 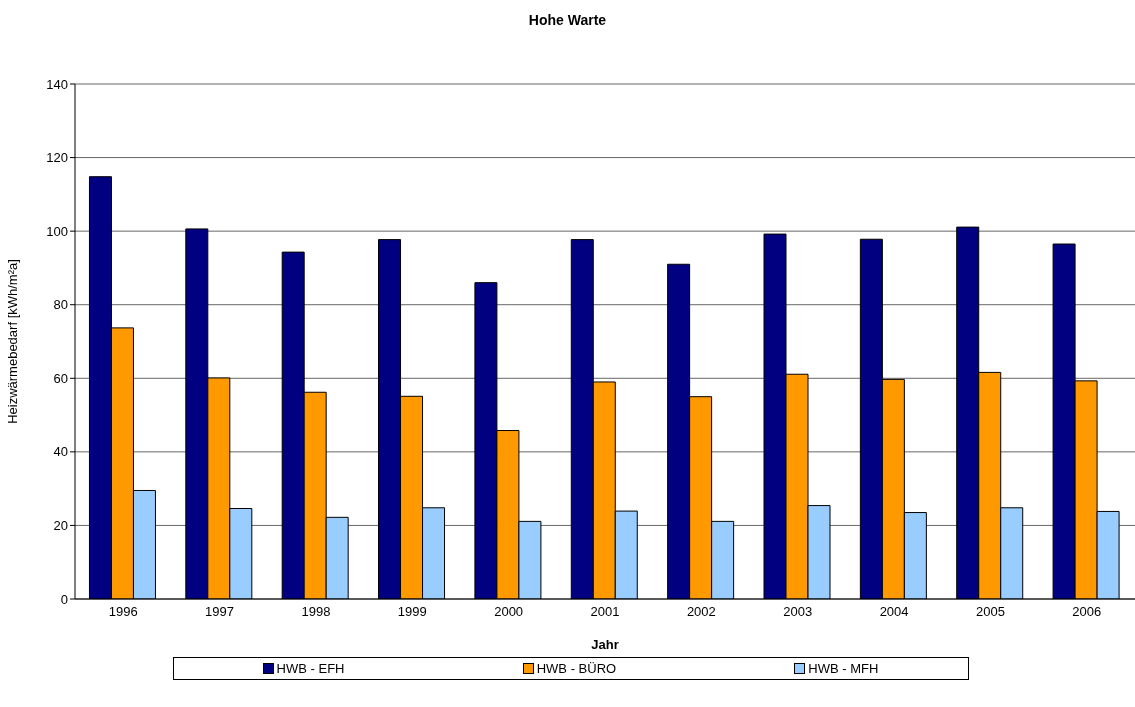 What do you see at coordinates (316, 612) in the screenshot?
I see `x-tick-label: 1998` at bounding box center [316, 612].